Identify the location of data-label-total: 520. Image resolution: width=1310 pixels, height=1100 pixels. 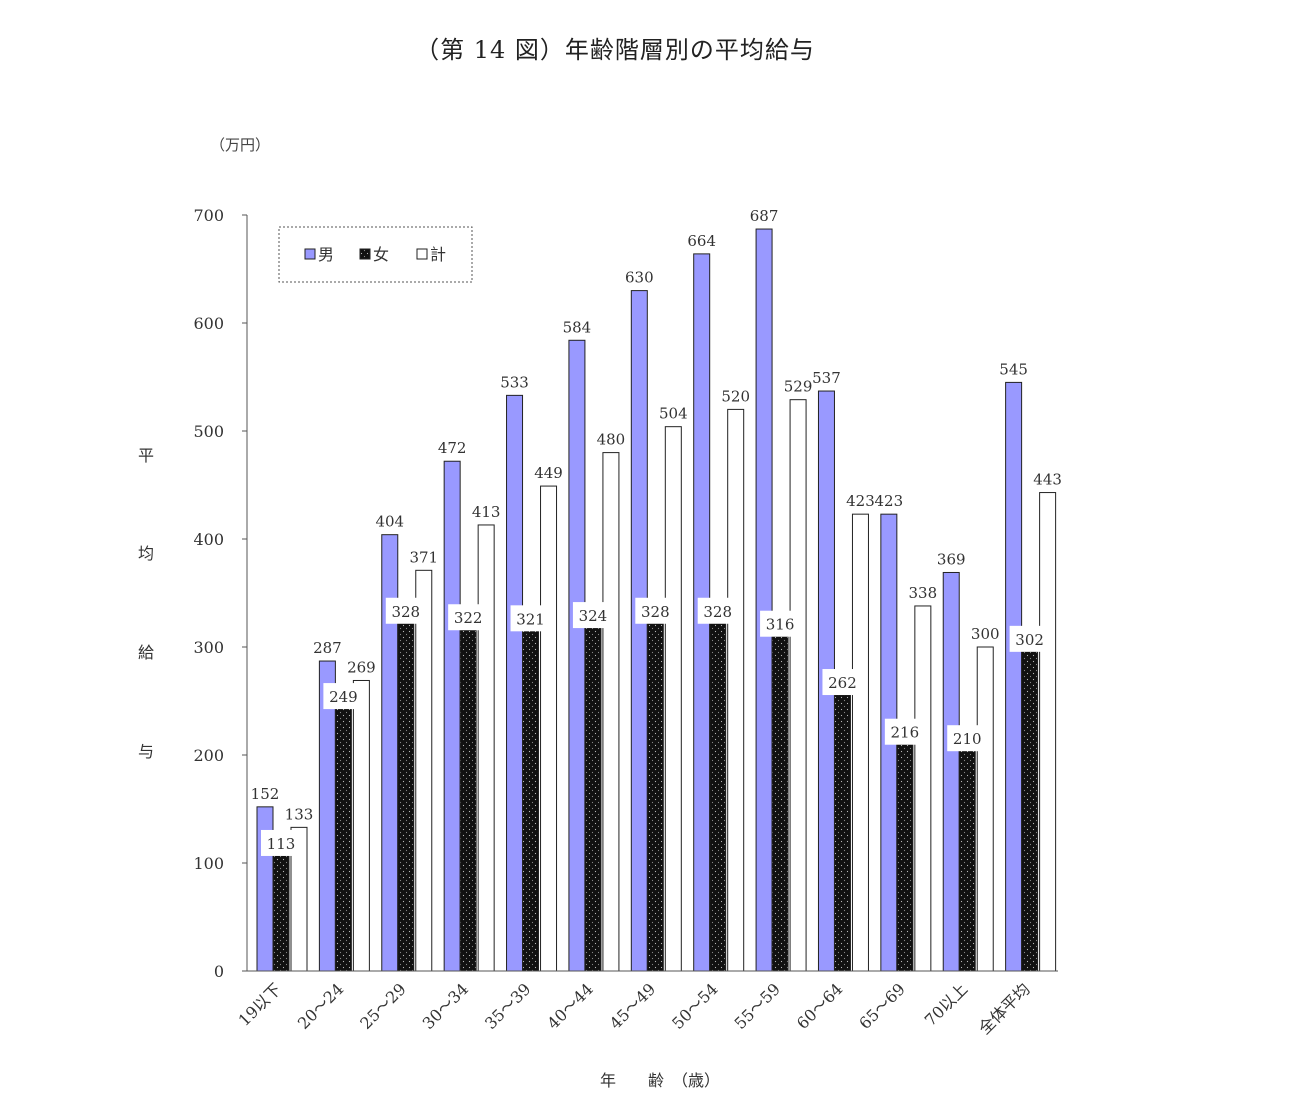
(735, 396).